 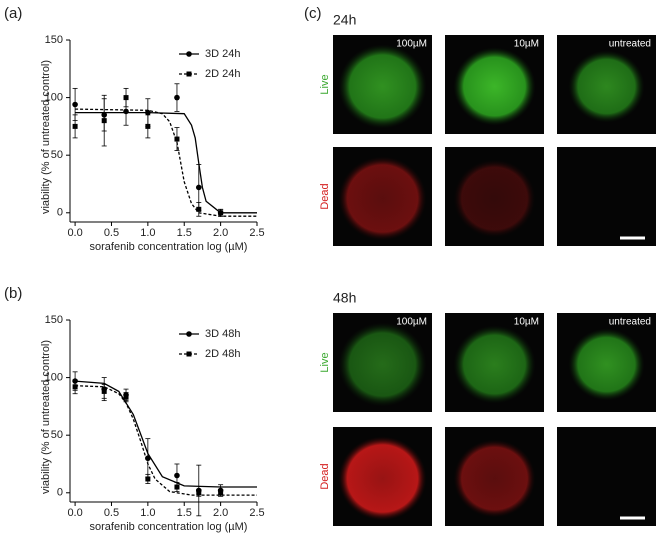 I want to click on group-title: 24h, so click(x=344, y=20).